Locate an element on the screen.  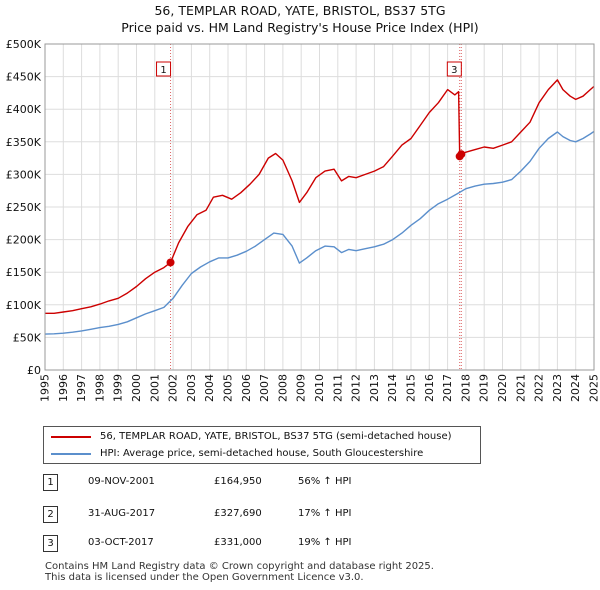
y-tick-label: £200K is located at coordinates (24, 240).